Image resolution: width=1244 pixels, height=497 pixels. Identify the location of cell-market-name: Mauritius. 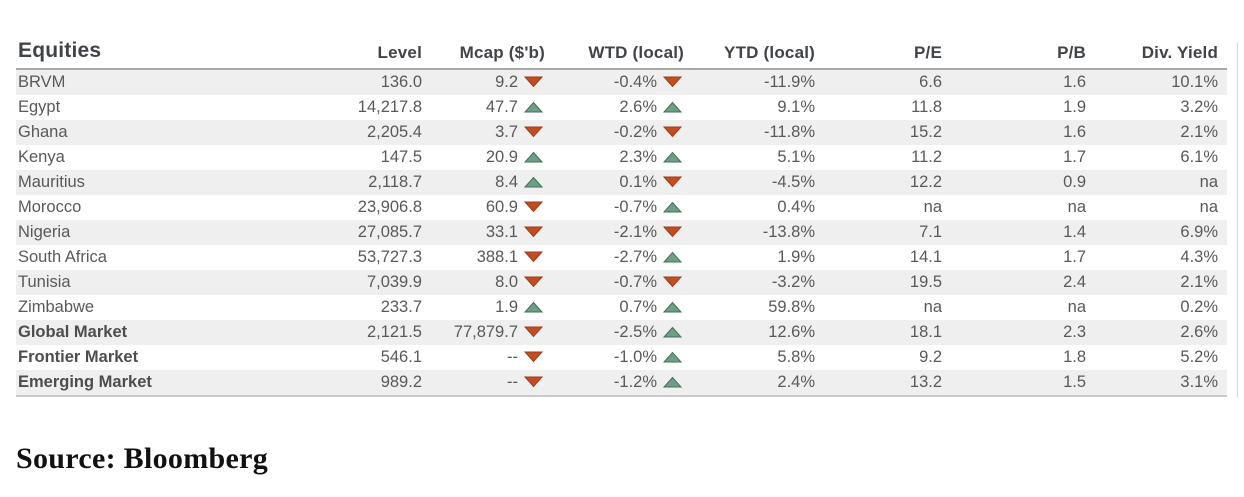
(183, 182).